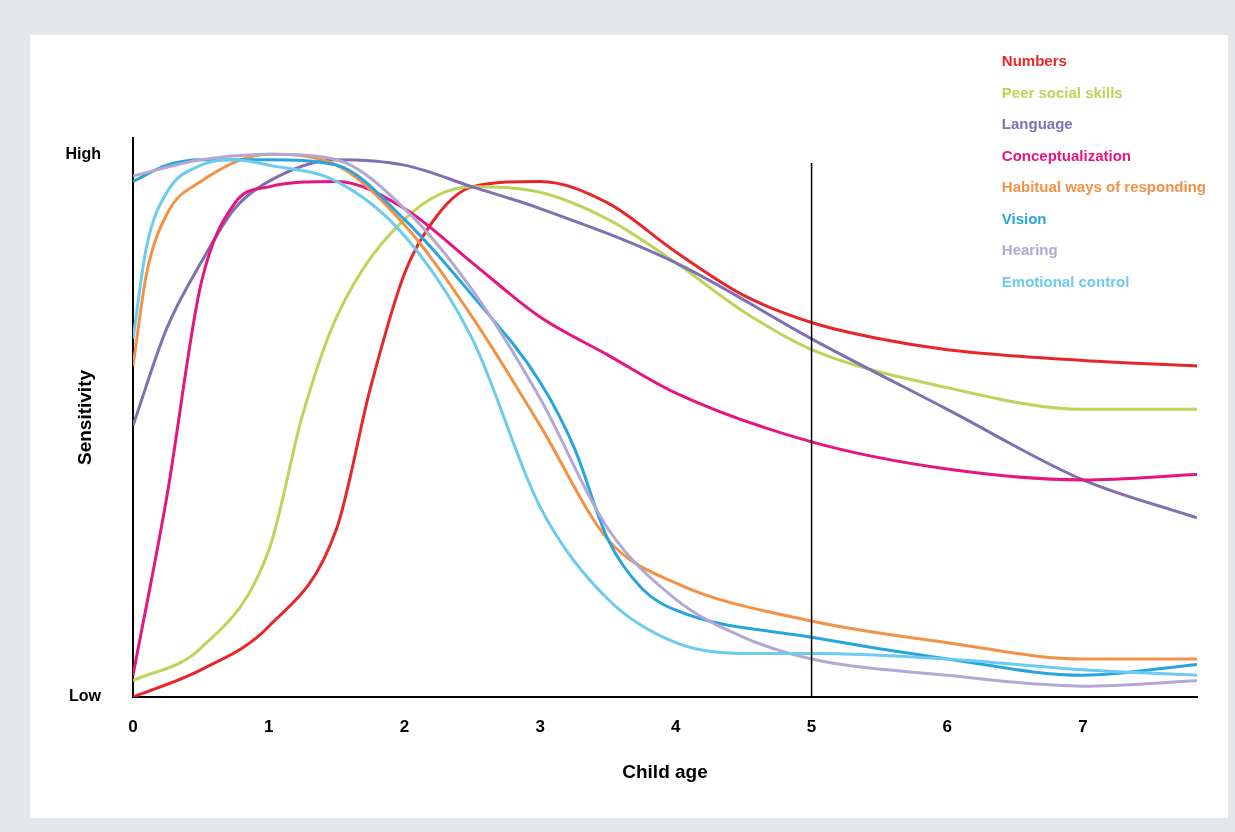 The height and width of the screenshot is (832, 1235). I want to click on x-tick-label: 2, so click(404, 726).